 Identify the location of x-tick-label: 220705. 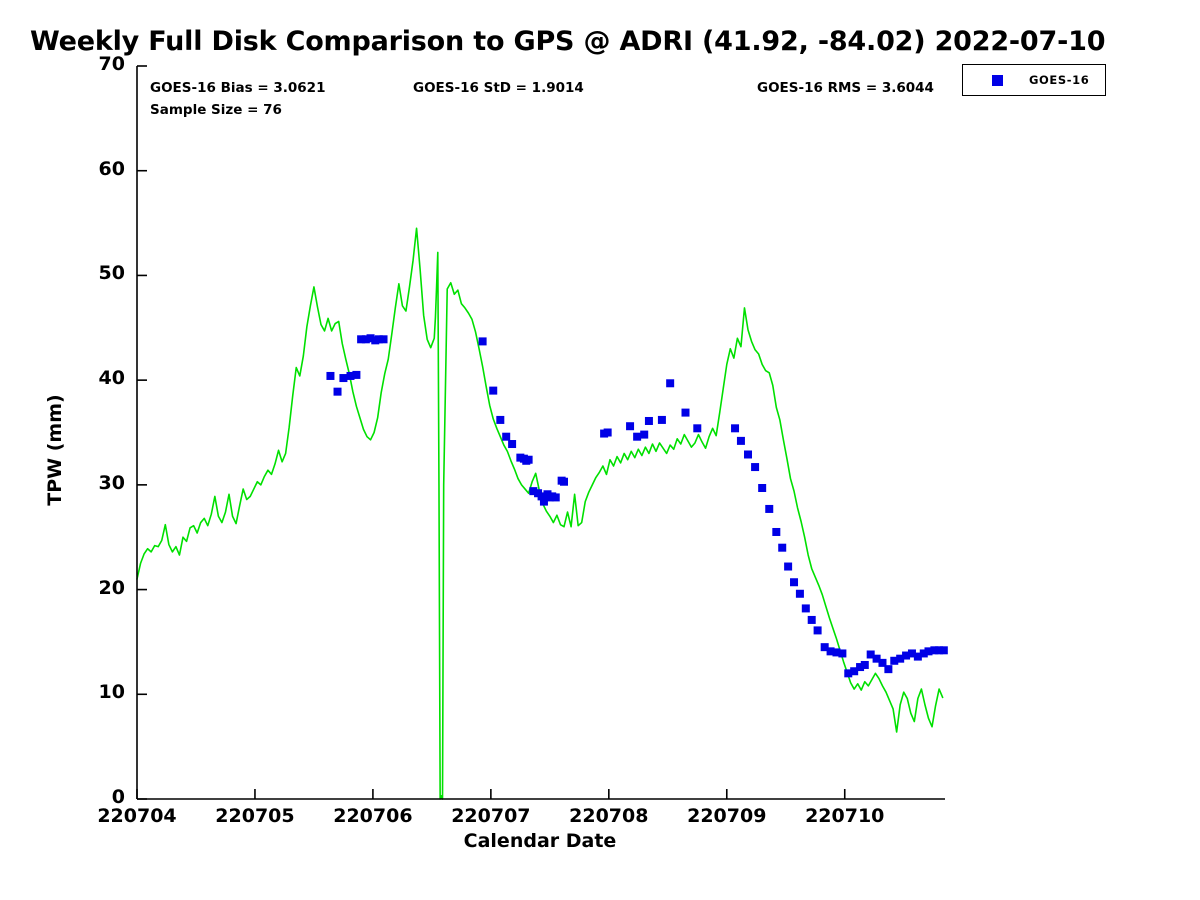
(255, 816).